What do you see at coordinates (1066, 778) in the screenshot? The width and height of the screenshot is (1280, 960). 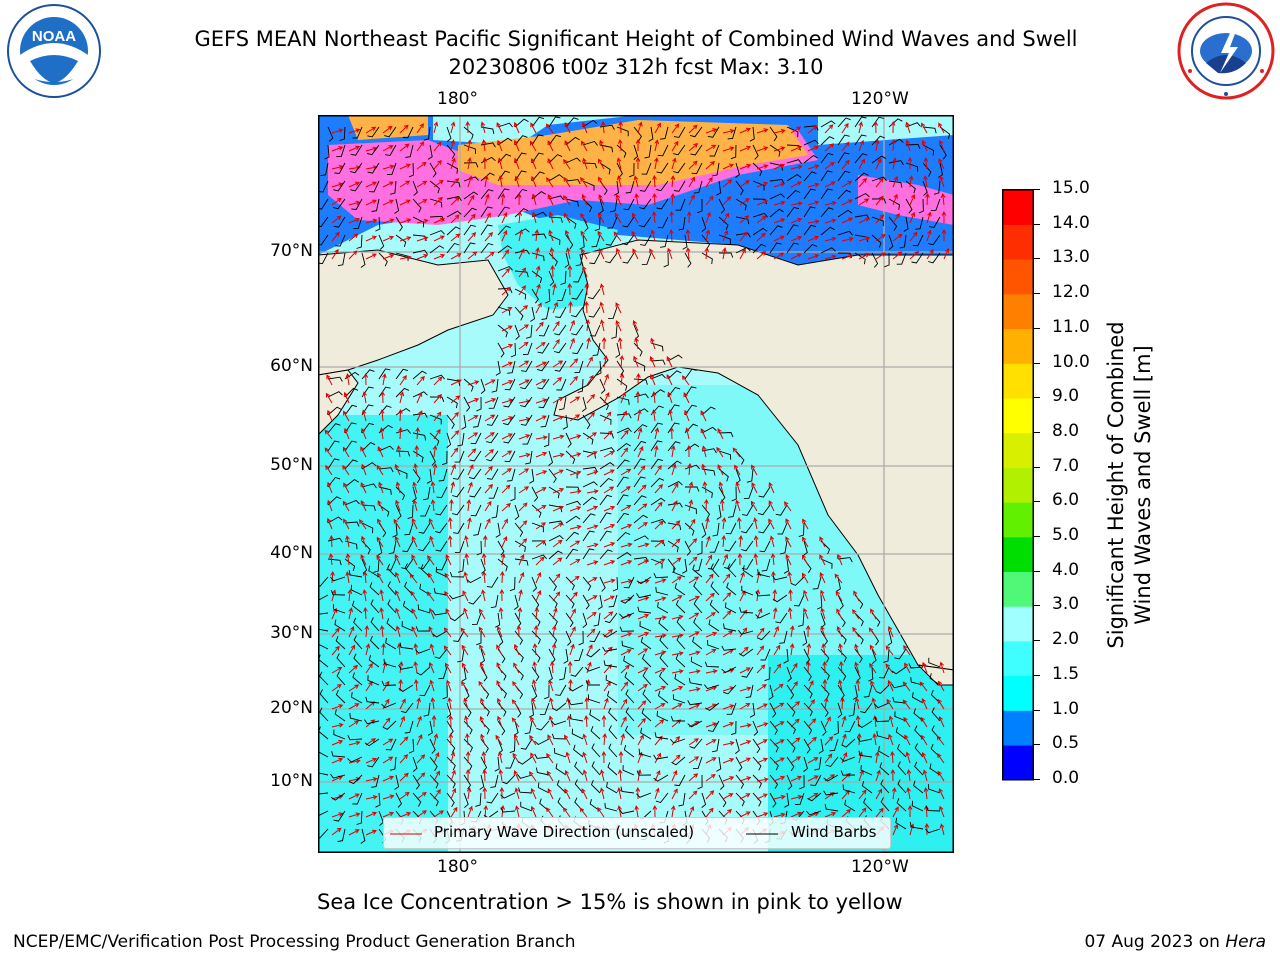 I see `colorbar-tick-label: 0.0` at bounding box center [1066, 778].